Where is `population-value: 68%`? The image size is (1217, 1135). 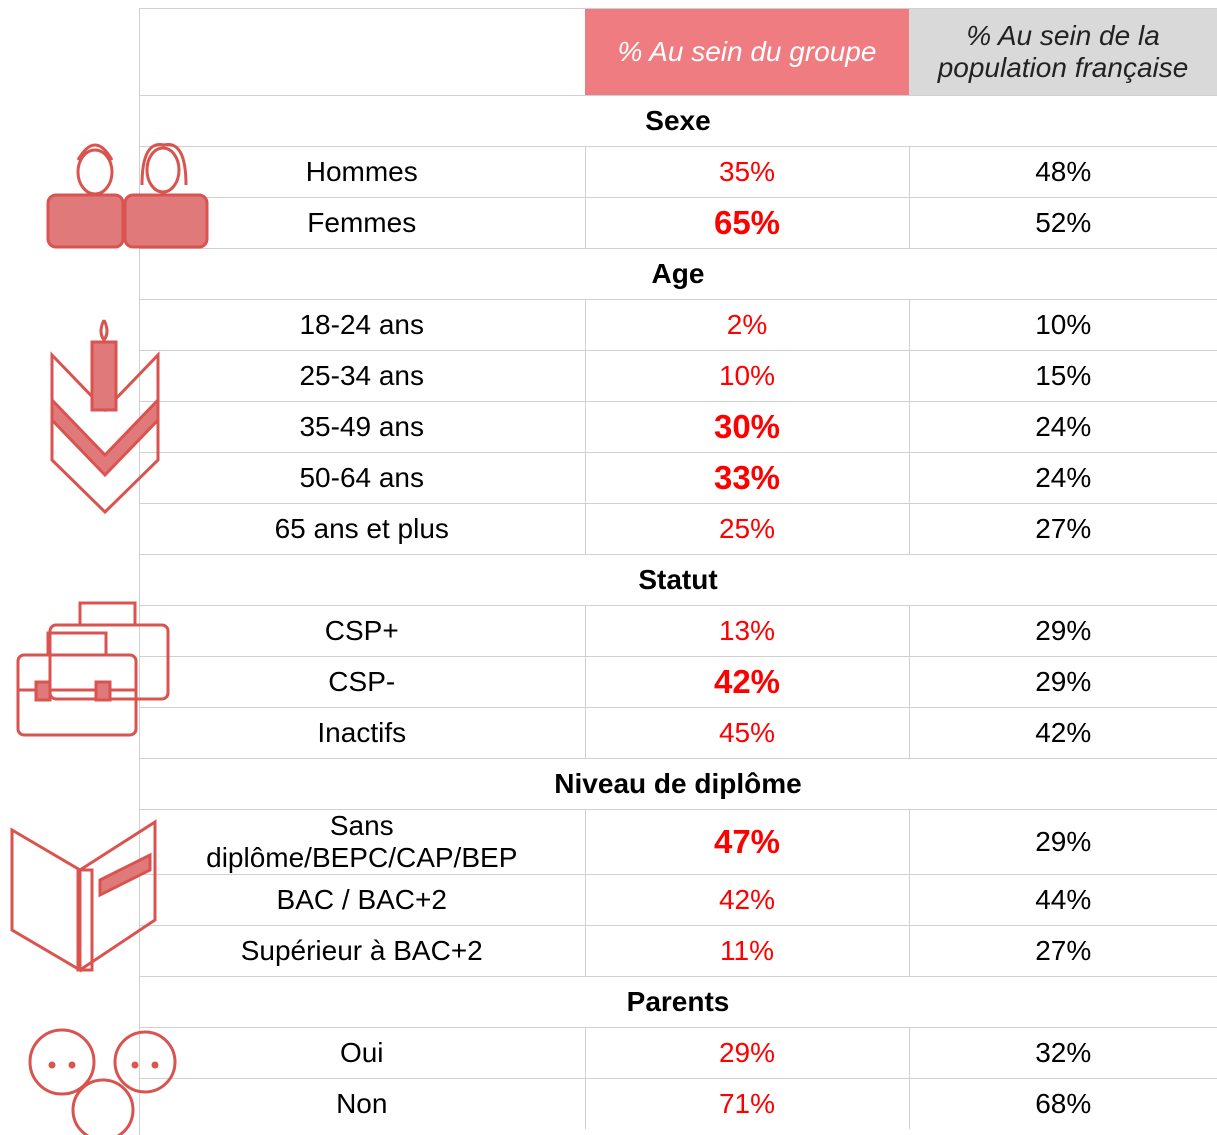
population-value: 68% is located at coordinates (1062, 1104).